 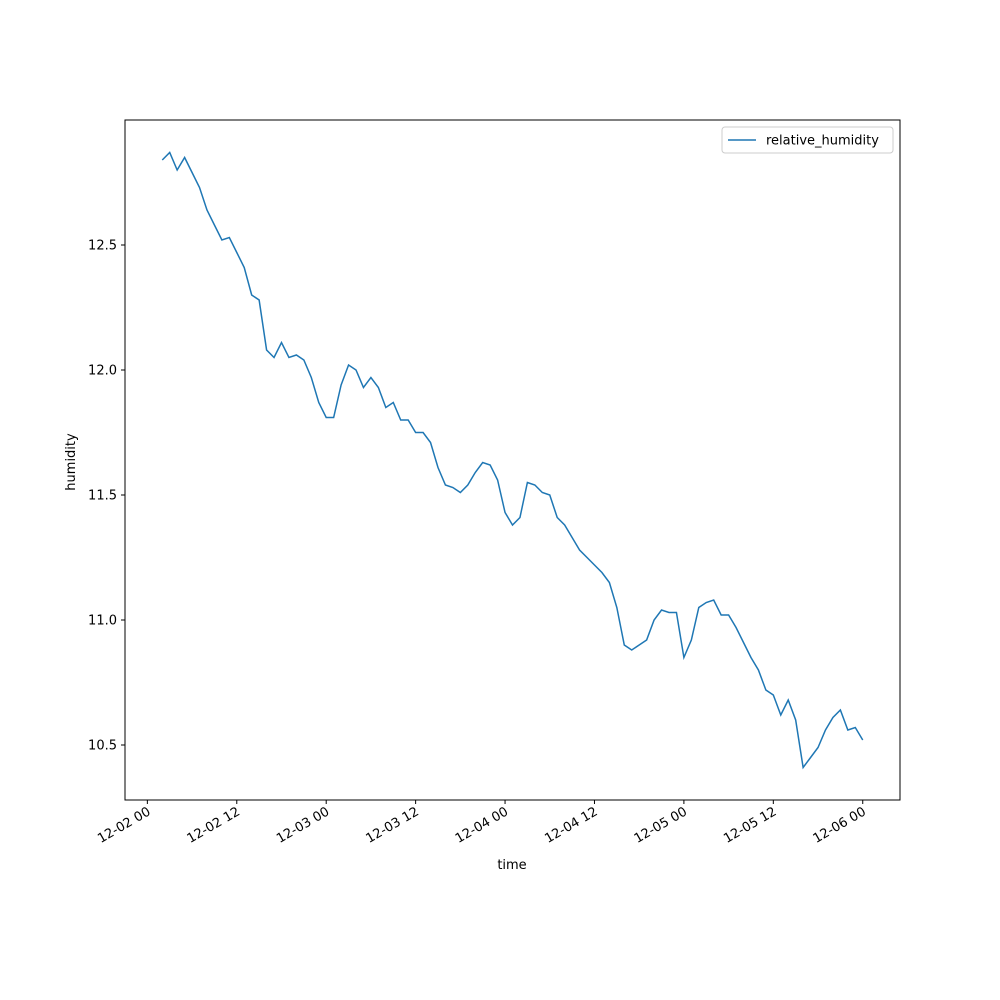 What do you see at coordinates (393, 825) in the screenshot?
I see `x-tick-label: 12-03 12` at bounding box center [393, 825].